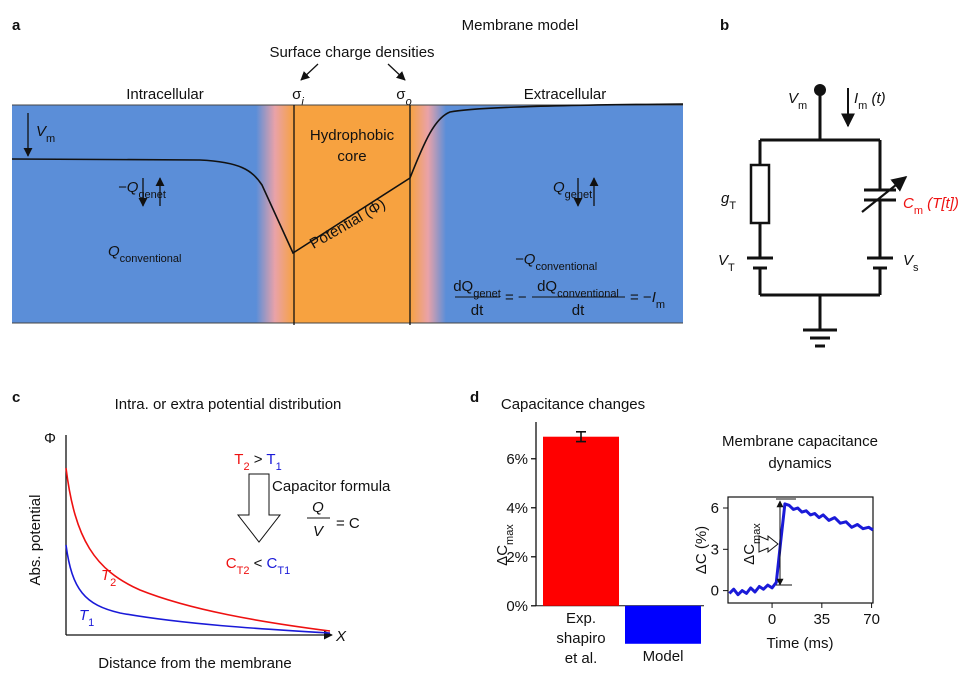 The width and height of the screenshot is (979, 673). What do you see at coordinates (243, 571) in the screenshot?
I see `text-part: T2` at bounding box center [243, 571].